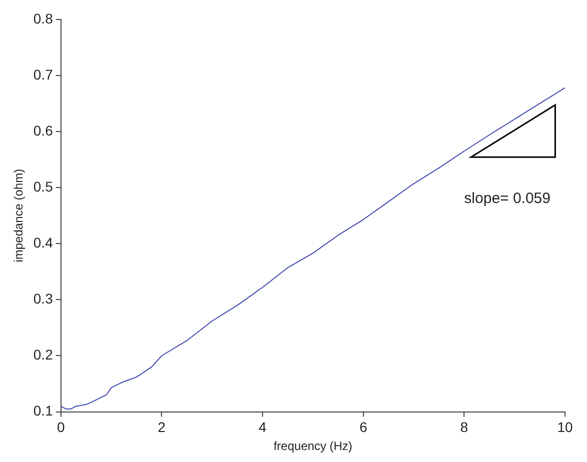  What do you see at coordinates (43, 354) in the screenshot?
I see `y-tick-label: 0.2` at bounding box center [43, 354].